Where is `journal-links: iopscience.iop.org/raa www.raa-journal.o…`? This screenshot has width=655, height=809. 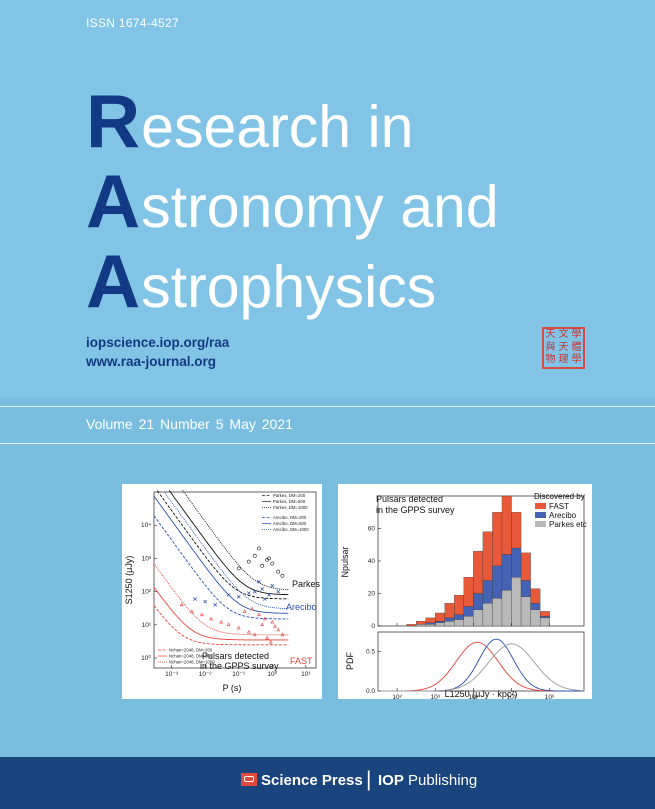 journal-links: iopscience.iop.org/raa www.raa-journal.o… is located at coordinates (157, 352).